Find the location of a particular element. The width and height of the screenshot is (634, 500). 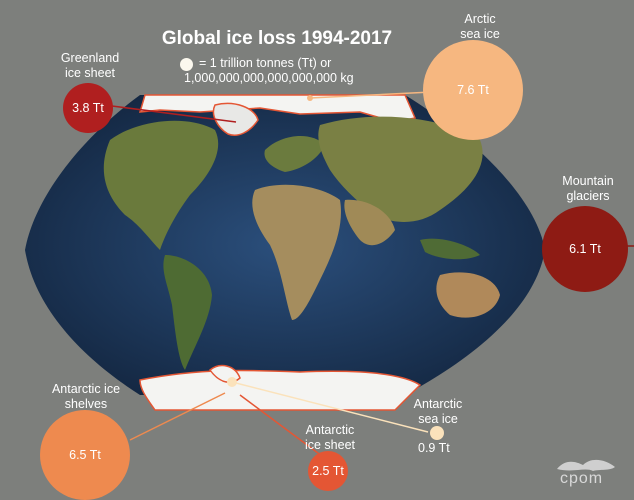

shelves-label-line2: shelves is located at coordinates (86, 404).